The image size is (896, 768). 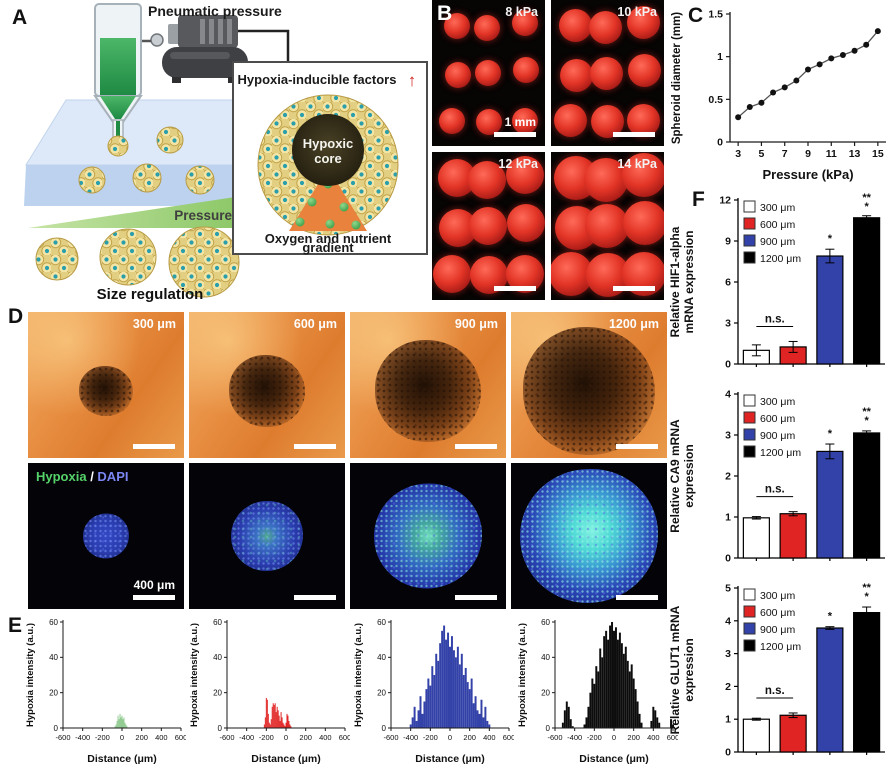 What do you see at coordinates (106, 536) in the screenshot?
I see `fluorescence-tile-300um: Hypoxia / DAPI 400 μm` at bounding box center [106, 536].